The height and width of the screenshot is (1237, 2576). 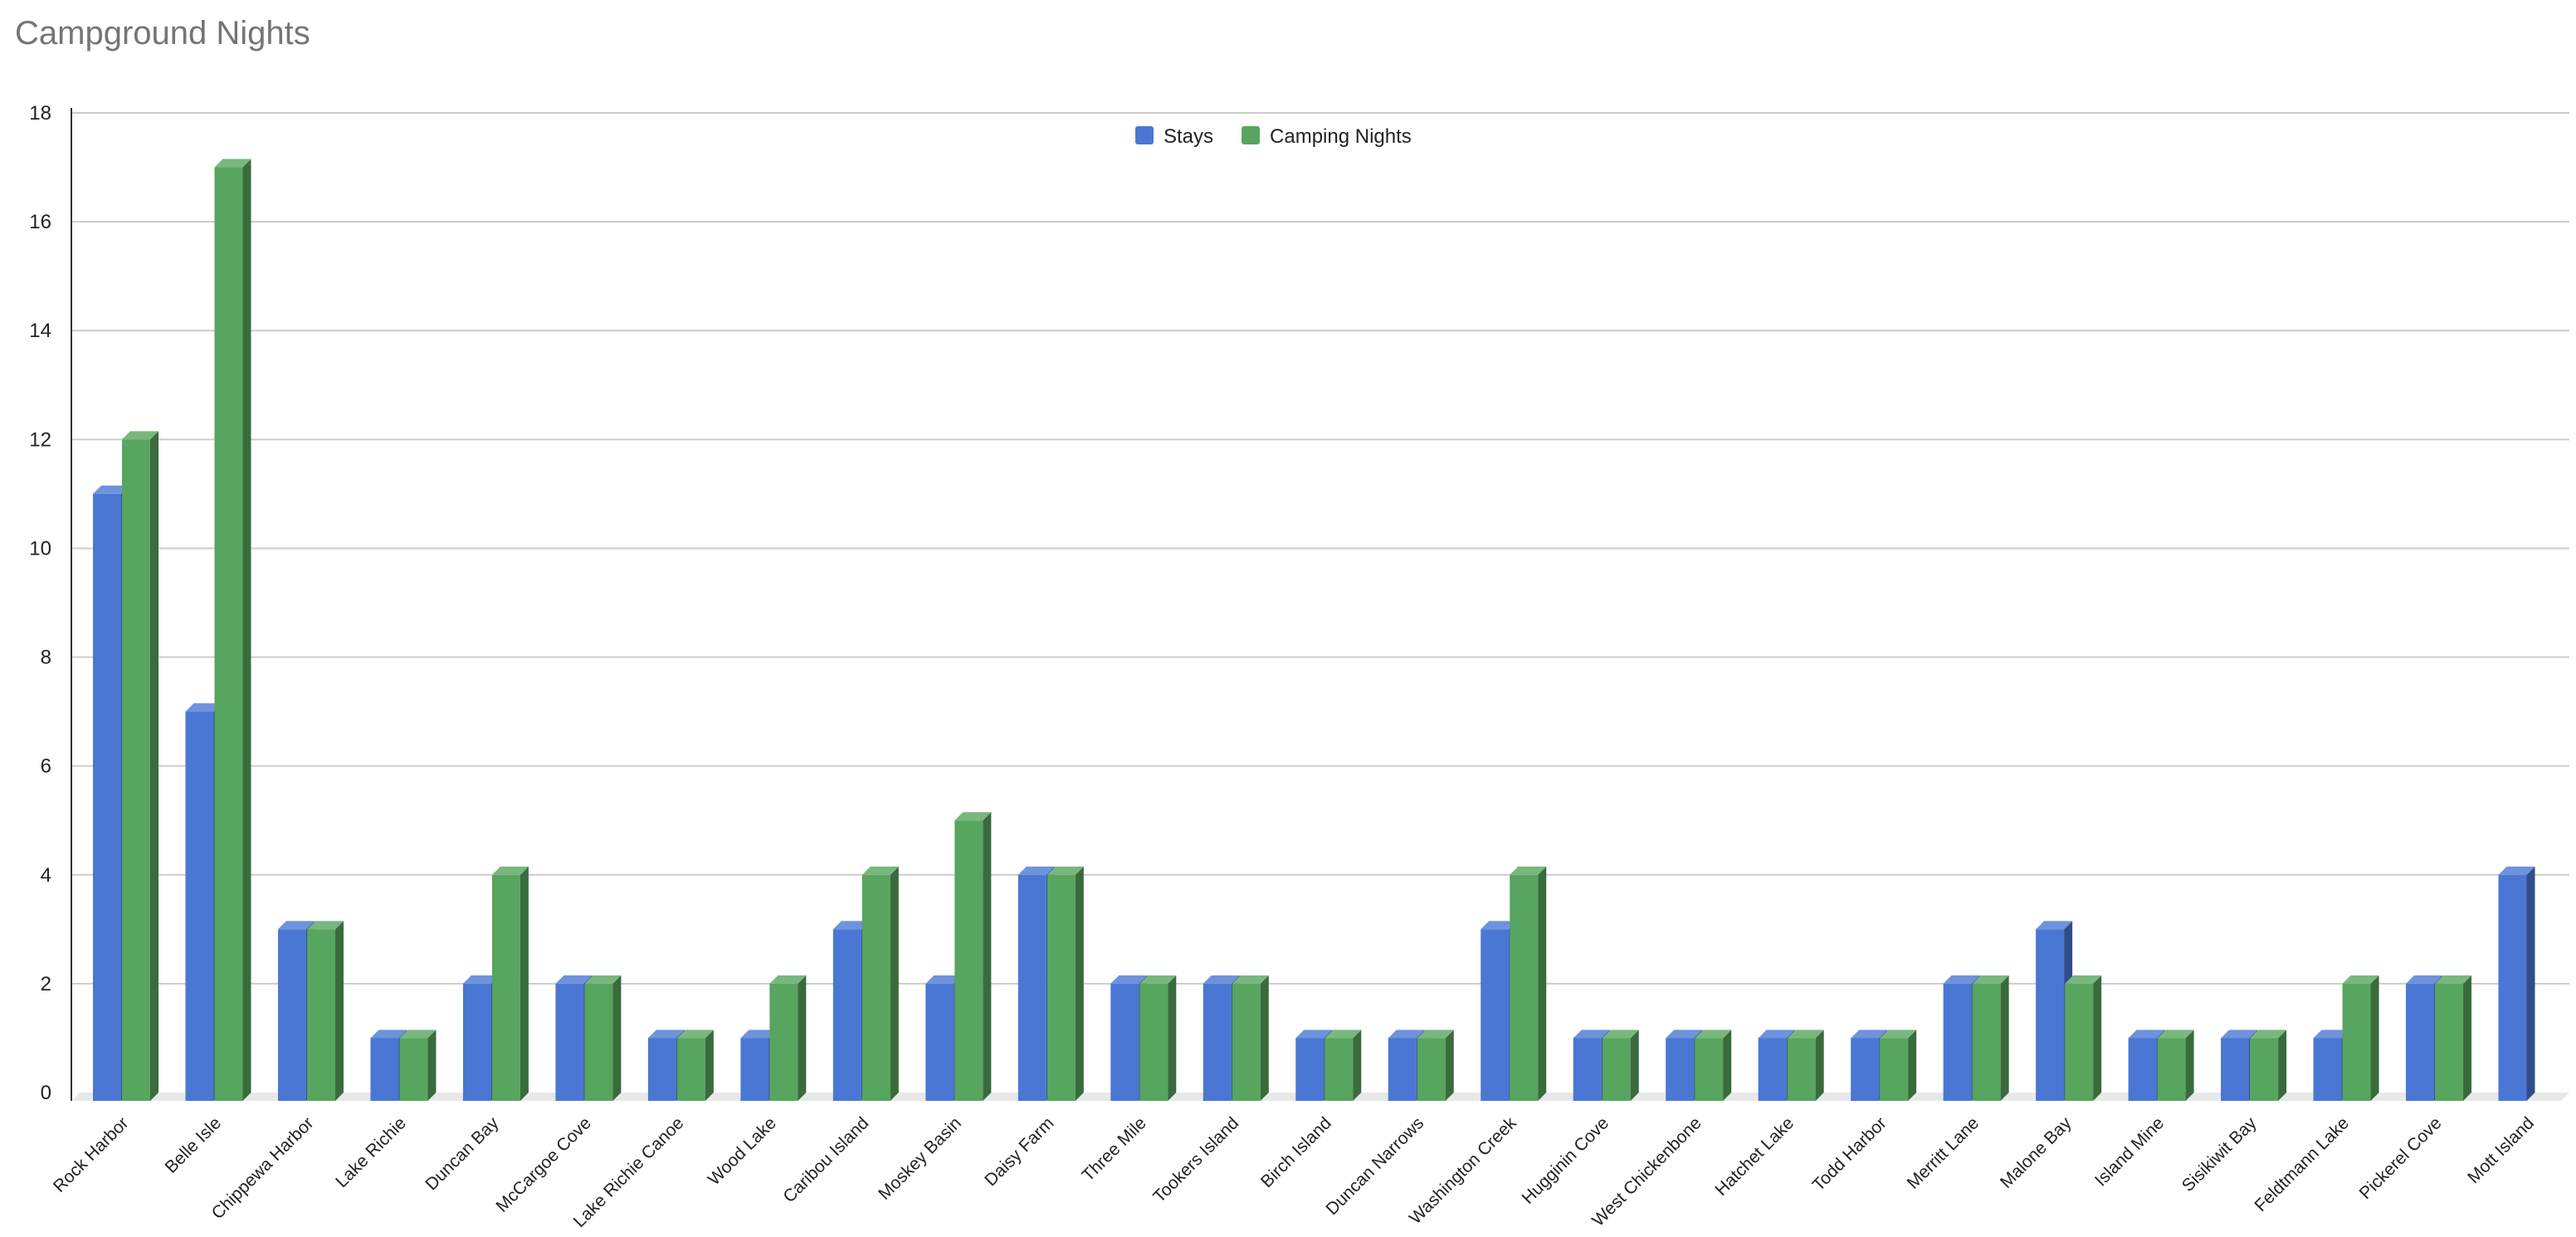 I want to click on y-tick-label: 12, so click(x=40, y=439).